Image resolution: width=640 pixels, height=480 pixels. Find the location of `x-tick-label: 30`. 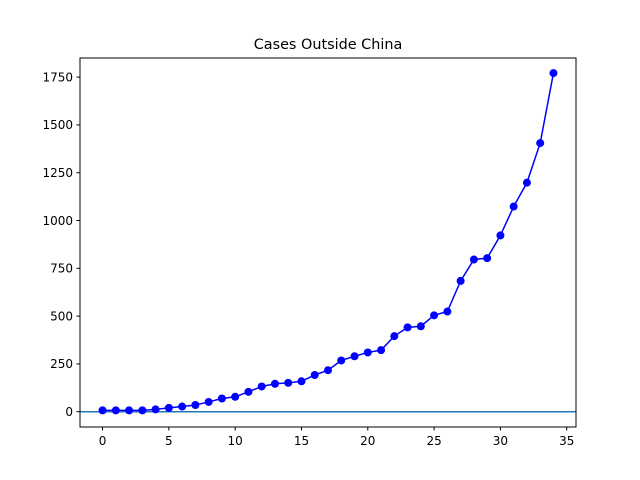

x-tick-label: 30 is located at coordinates (500, 441).